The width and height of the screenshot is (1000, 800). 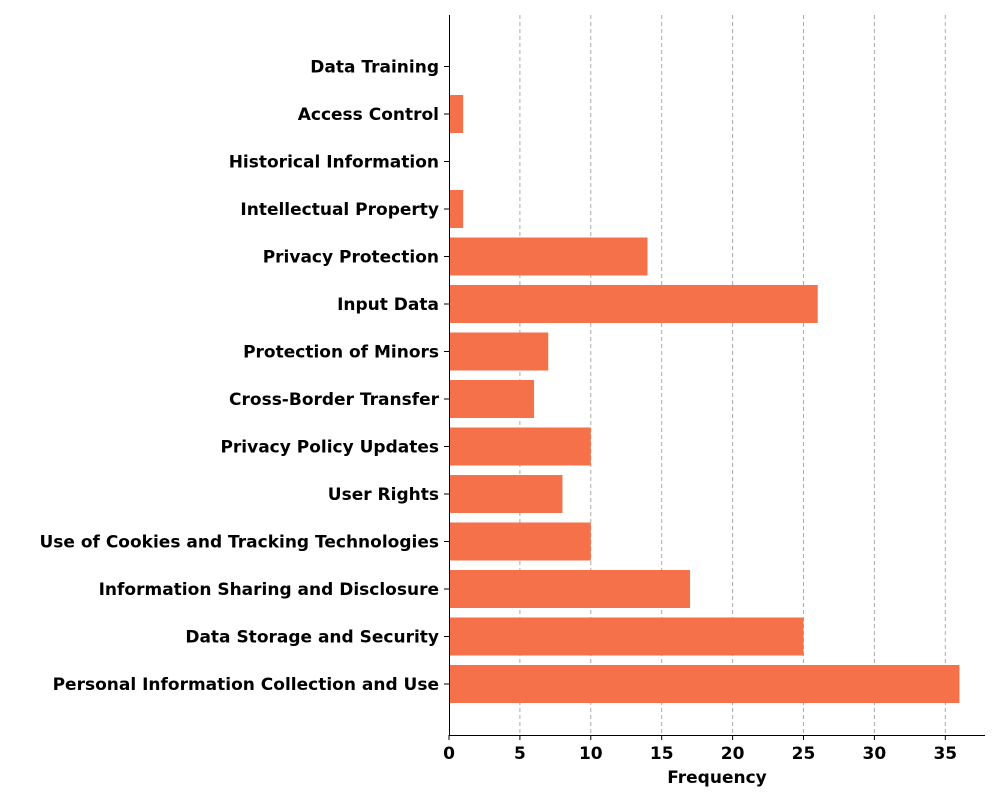 What do you see at coordinates (269, 590) in the screenshot?
I see `category-label: Information Sharing and Disclosure` at bounding box center [269, 590].